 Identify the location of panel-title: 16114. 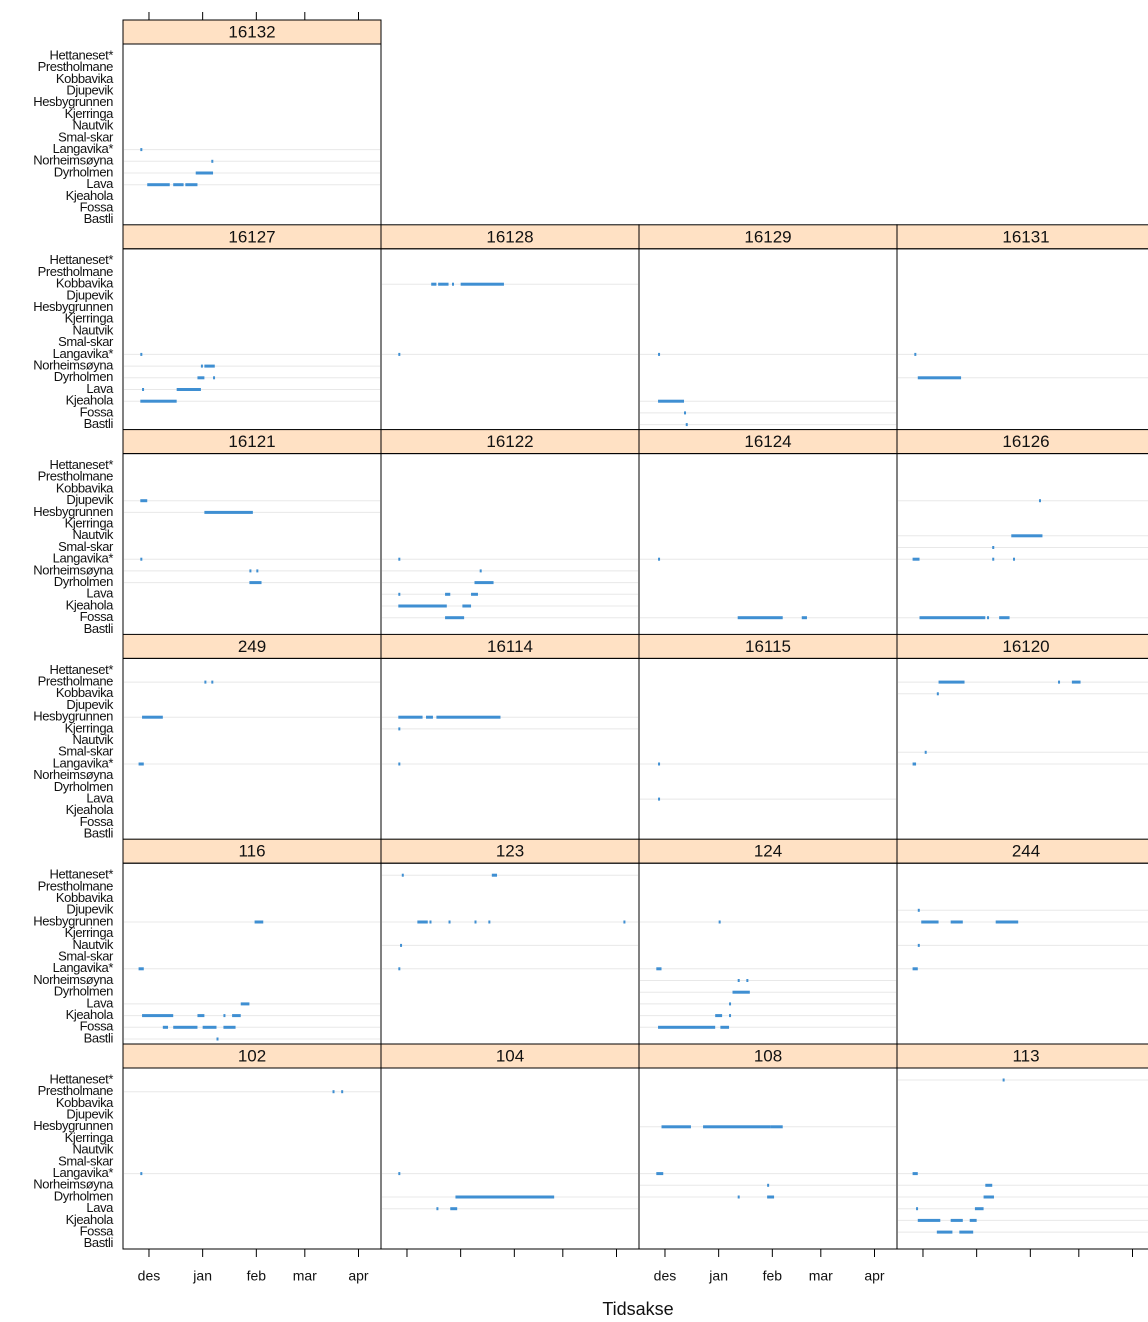
(510, 646).